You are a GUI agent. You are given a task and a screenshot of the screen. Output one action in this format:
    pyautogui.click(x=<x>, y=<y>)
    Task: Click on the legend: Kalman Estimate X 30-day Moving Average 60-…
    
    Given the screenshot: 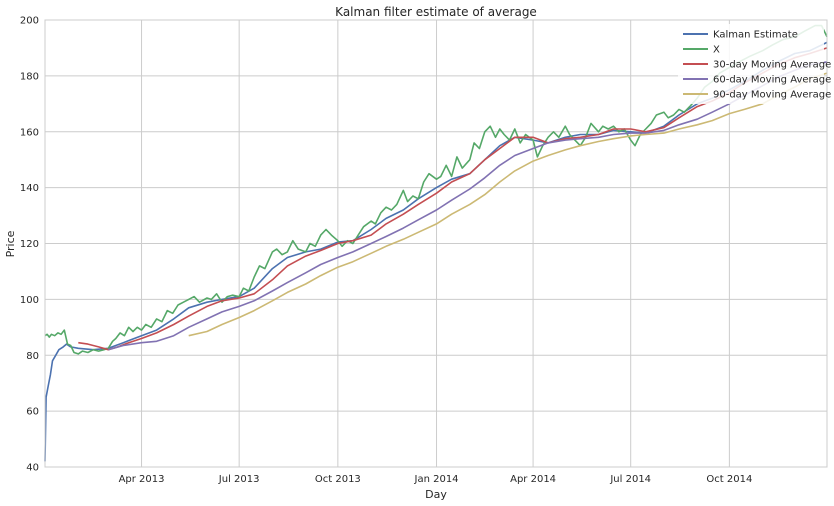 What is the action you would take?
    pyautogui.click(x=754, y=64)
    